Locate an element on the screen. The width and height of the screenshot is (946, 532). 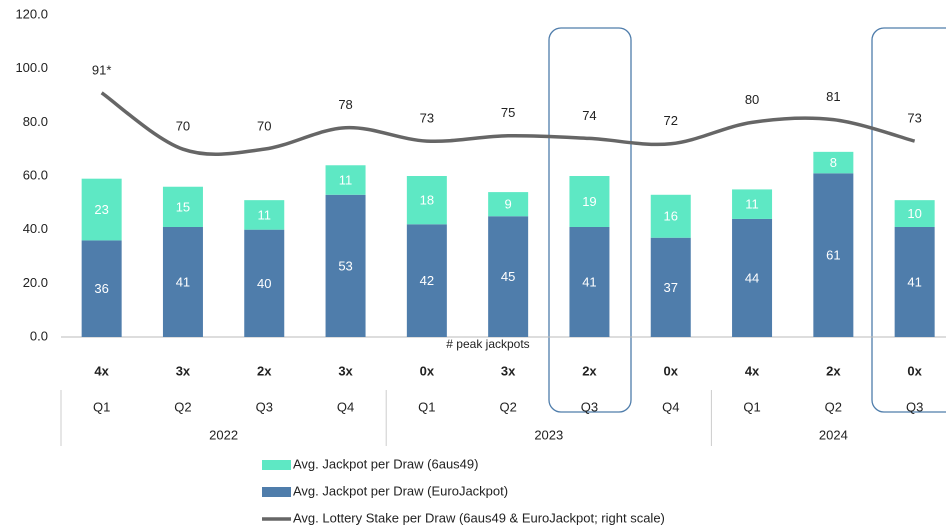
bar-value-label: 40 is located at coordinates (264, 283).